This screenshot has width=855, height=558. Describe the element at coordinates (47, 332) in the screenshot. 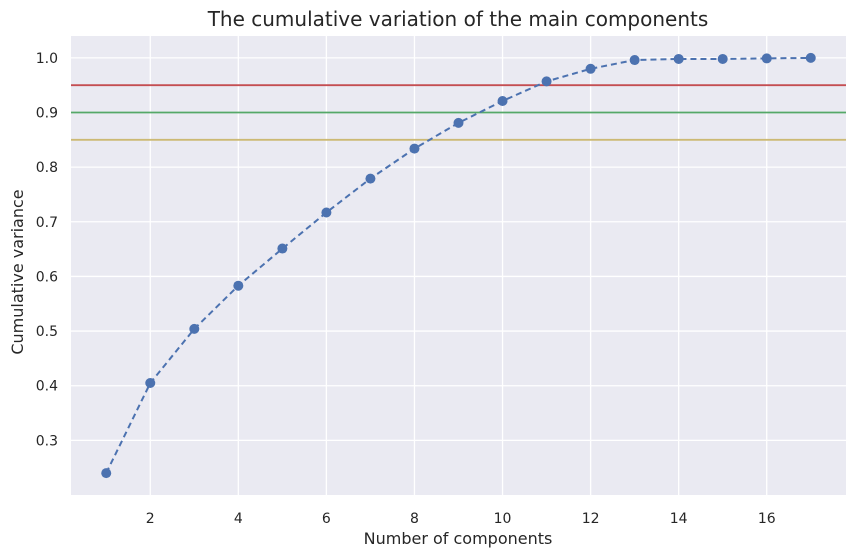

I see `y-tick-label: 0.5` at that location.